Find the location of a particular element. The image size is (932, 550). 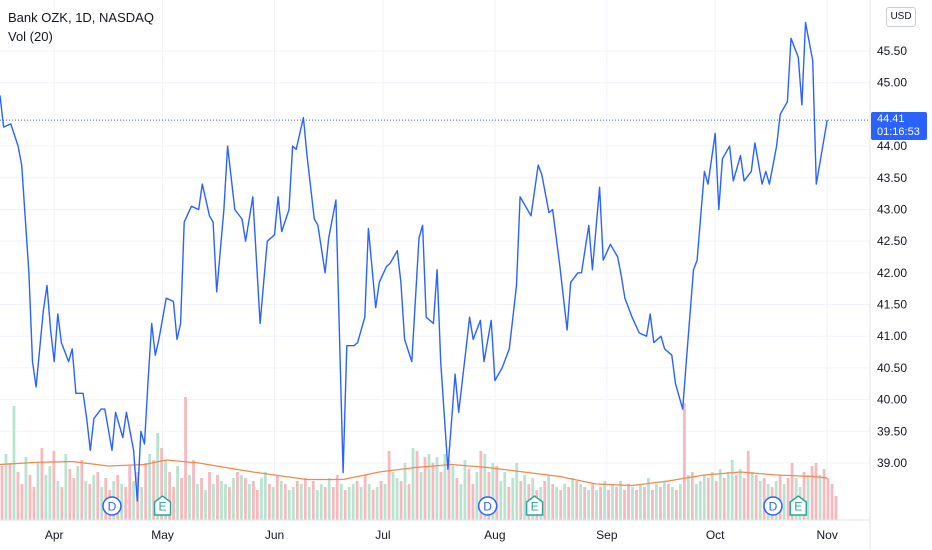

y-tick-label: 41.50 is located at coordinates (892, 305).